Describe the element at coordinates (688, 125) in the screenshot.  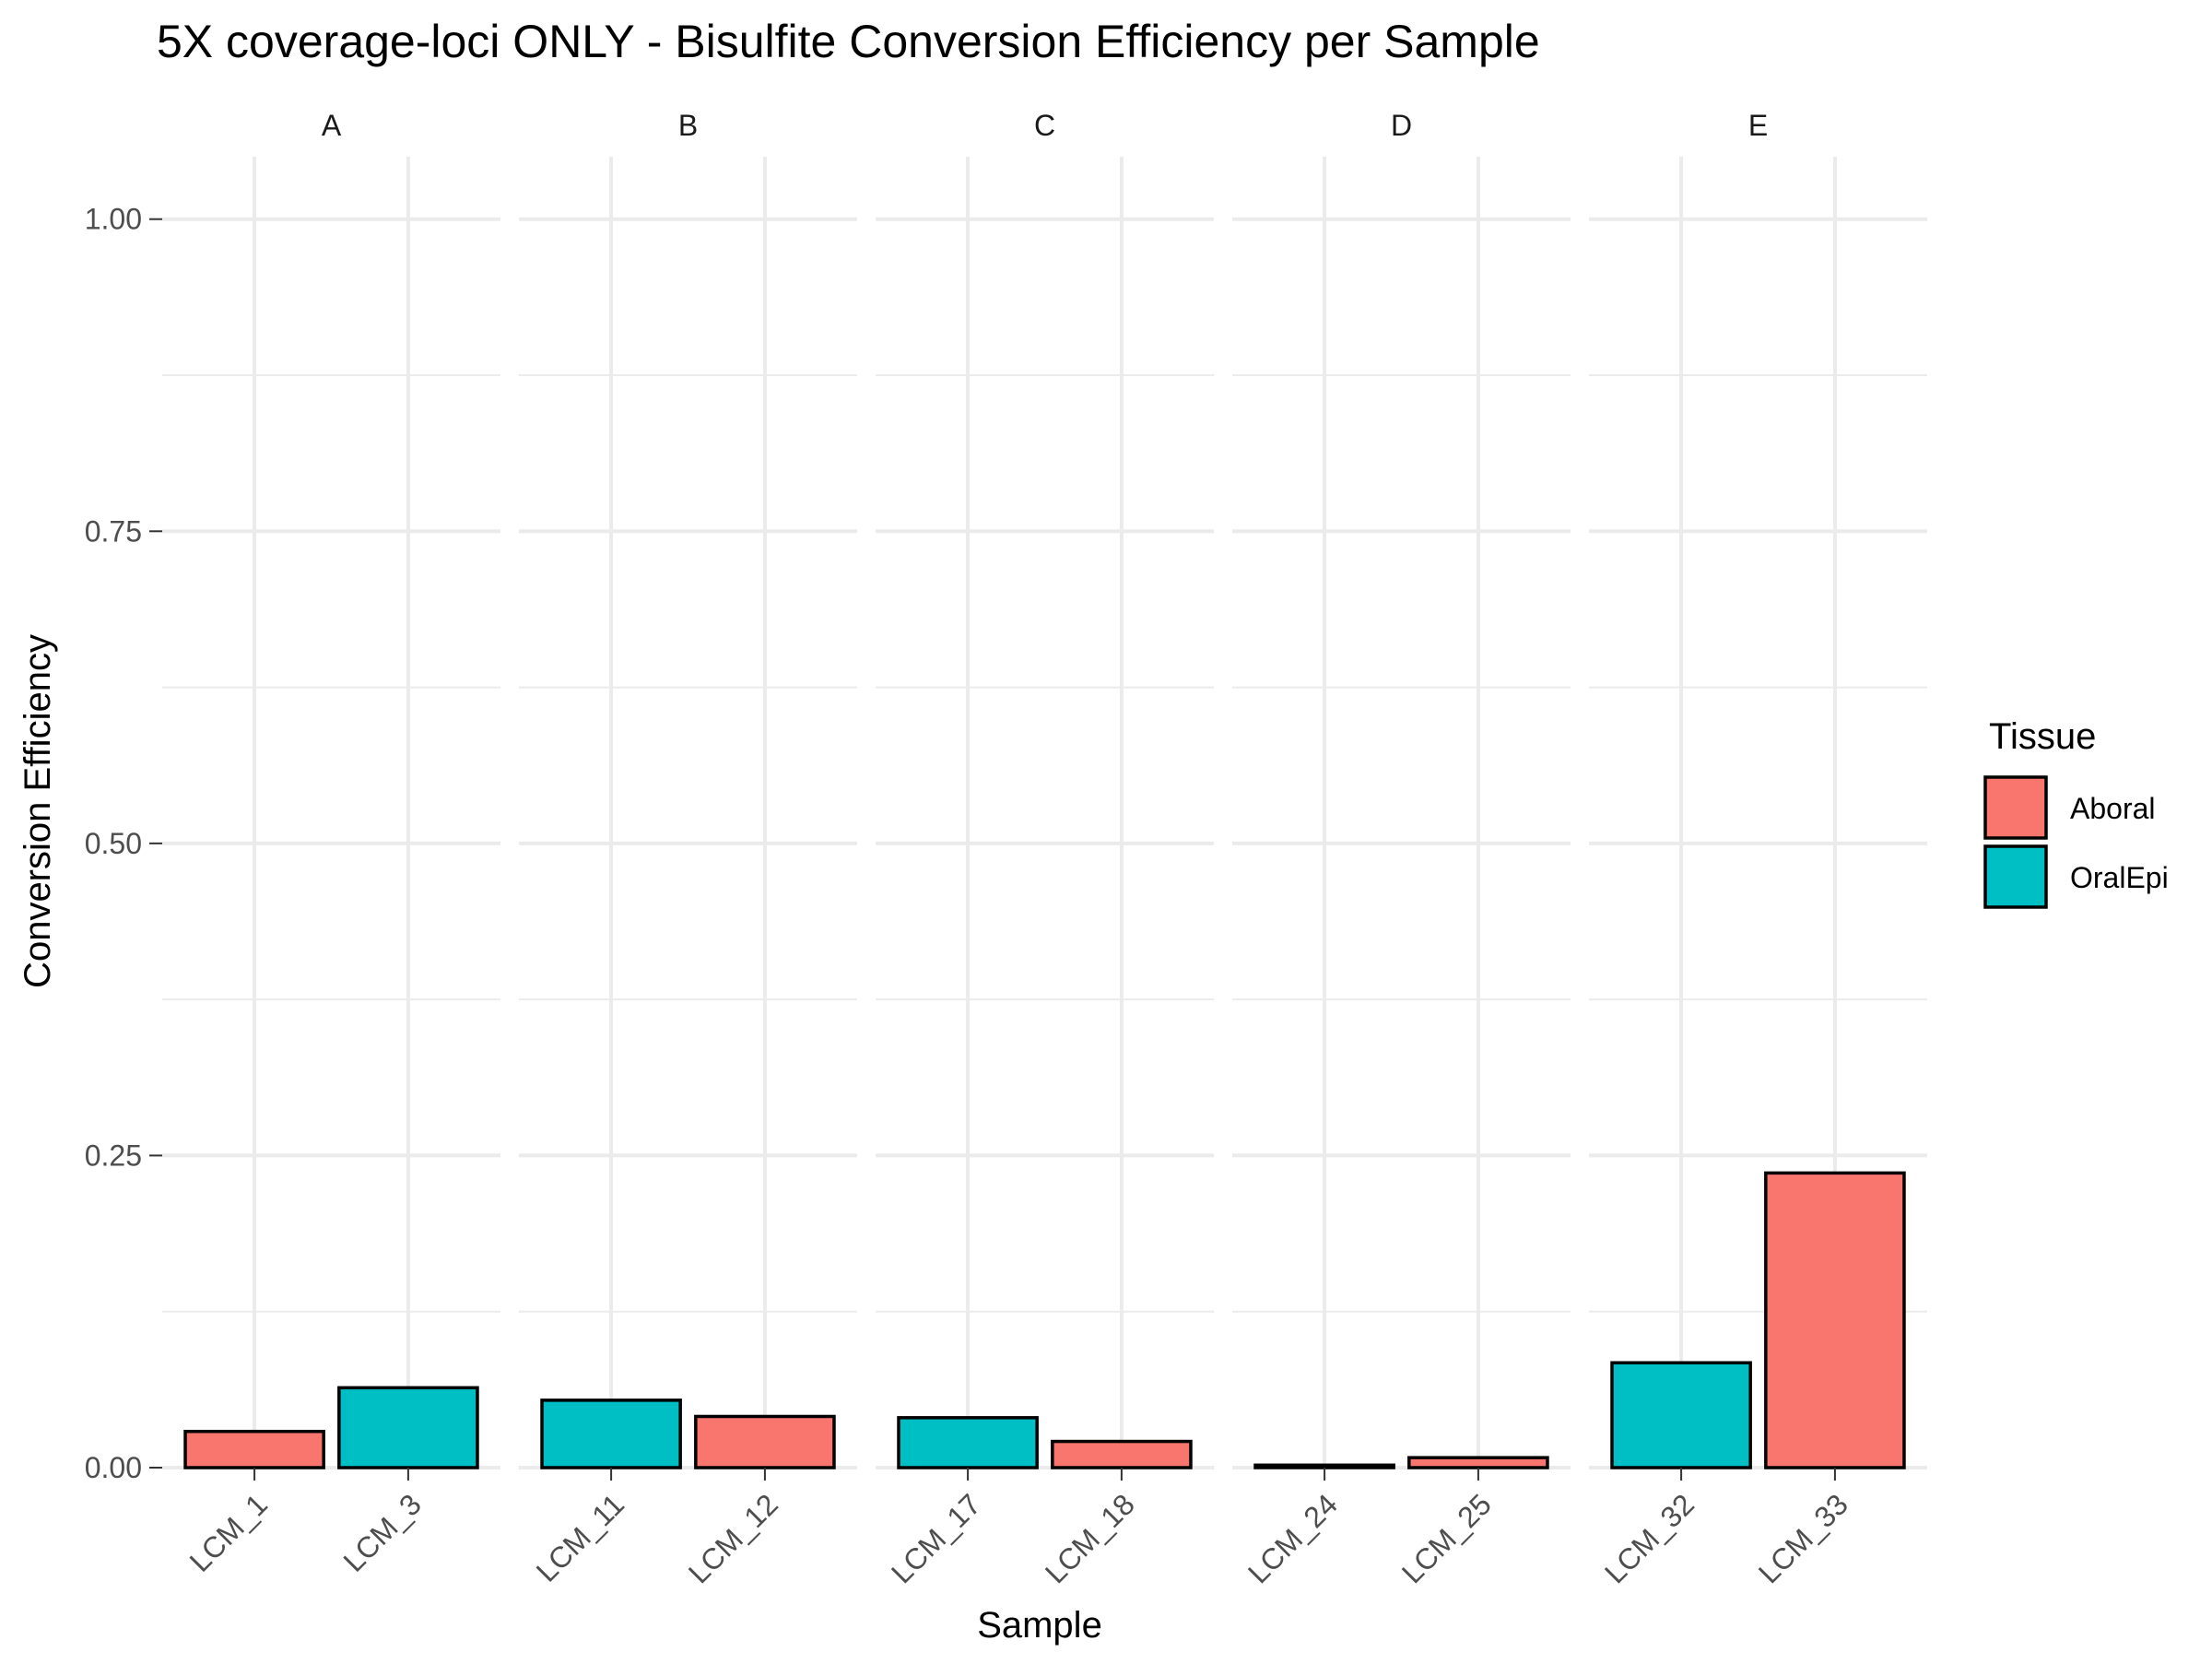
I see `facet-label-b: B` at that location.